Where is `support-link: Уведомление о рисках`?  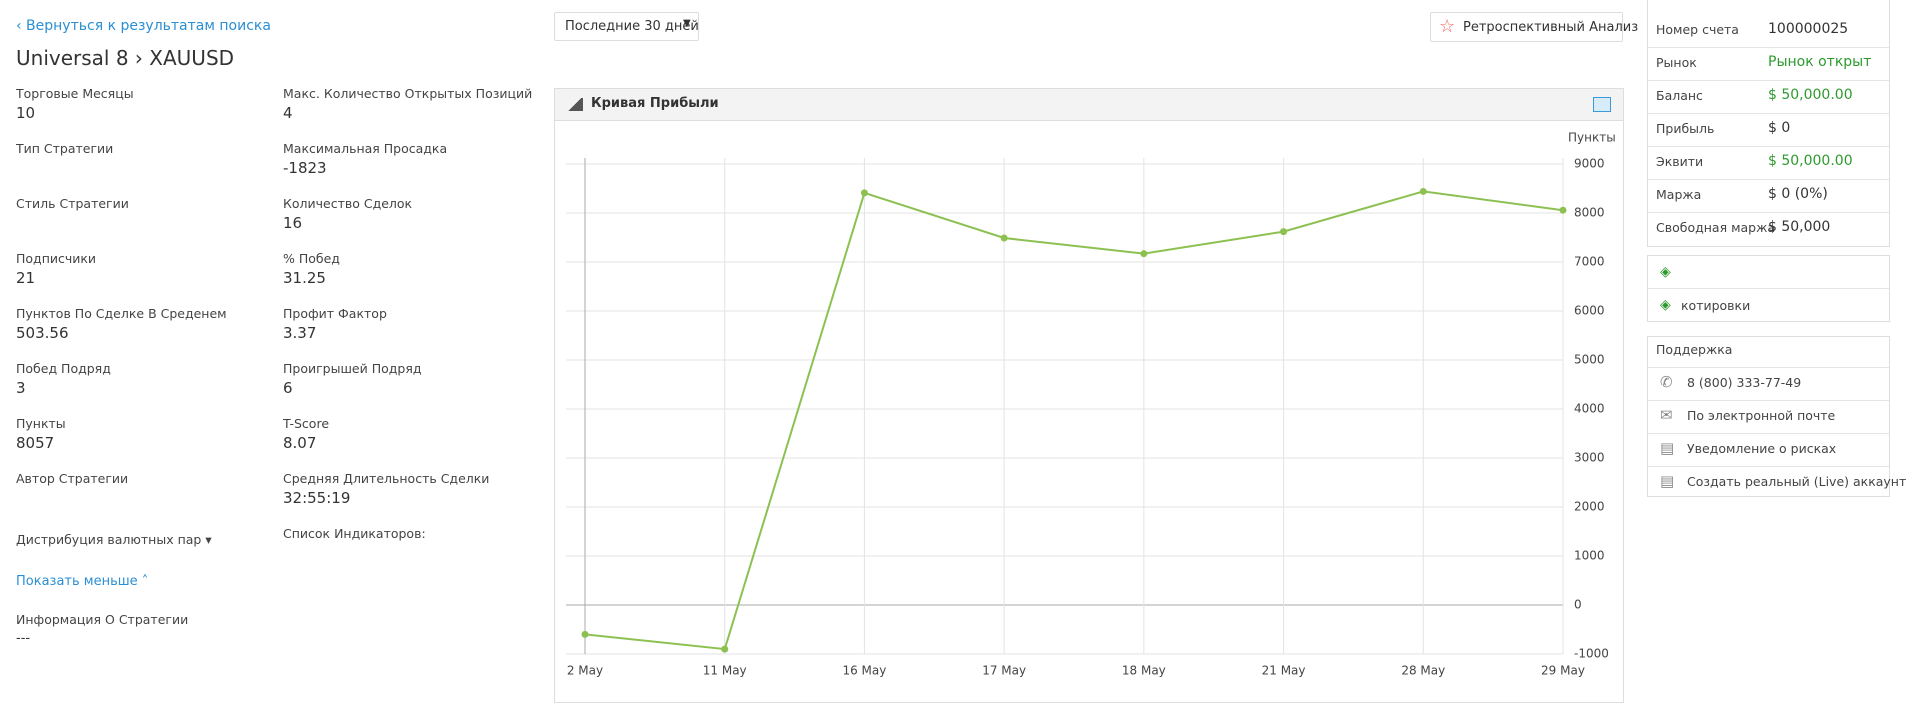
support-link: Уведомление о рисках is located at coordinates (1762, 448).